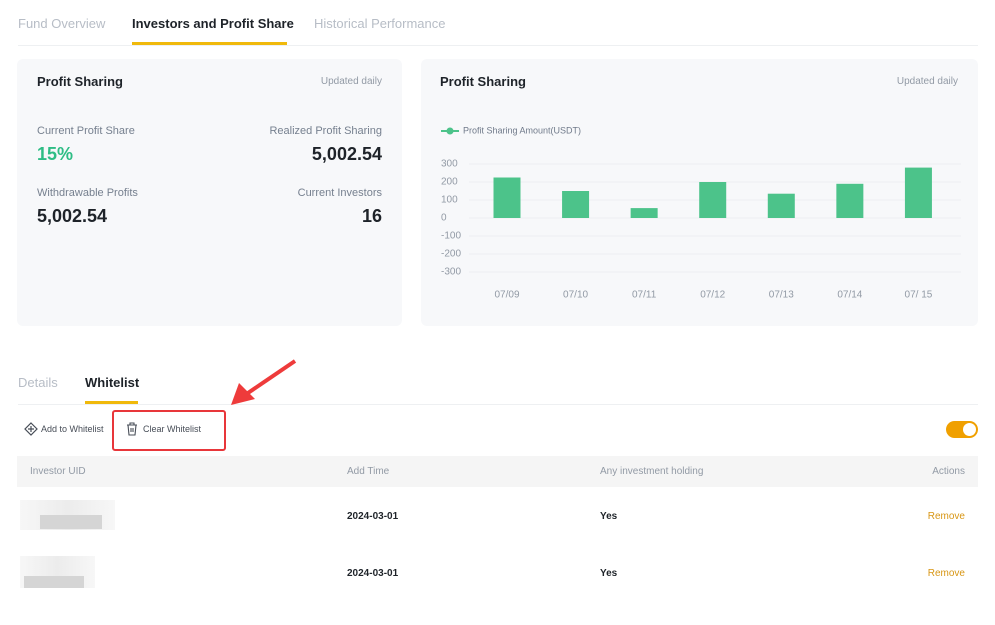 The height and width of the screenshot is (625, 995). Describe the element at coordinates (575, 295) in the screenshot. I see `x-tick-label: 07/10` at that location.